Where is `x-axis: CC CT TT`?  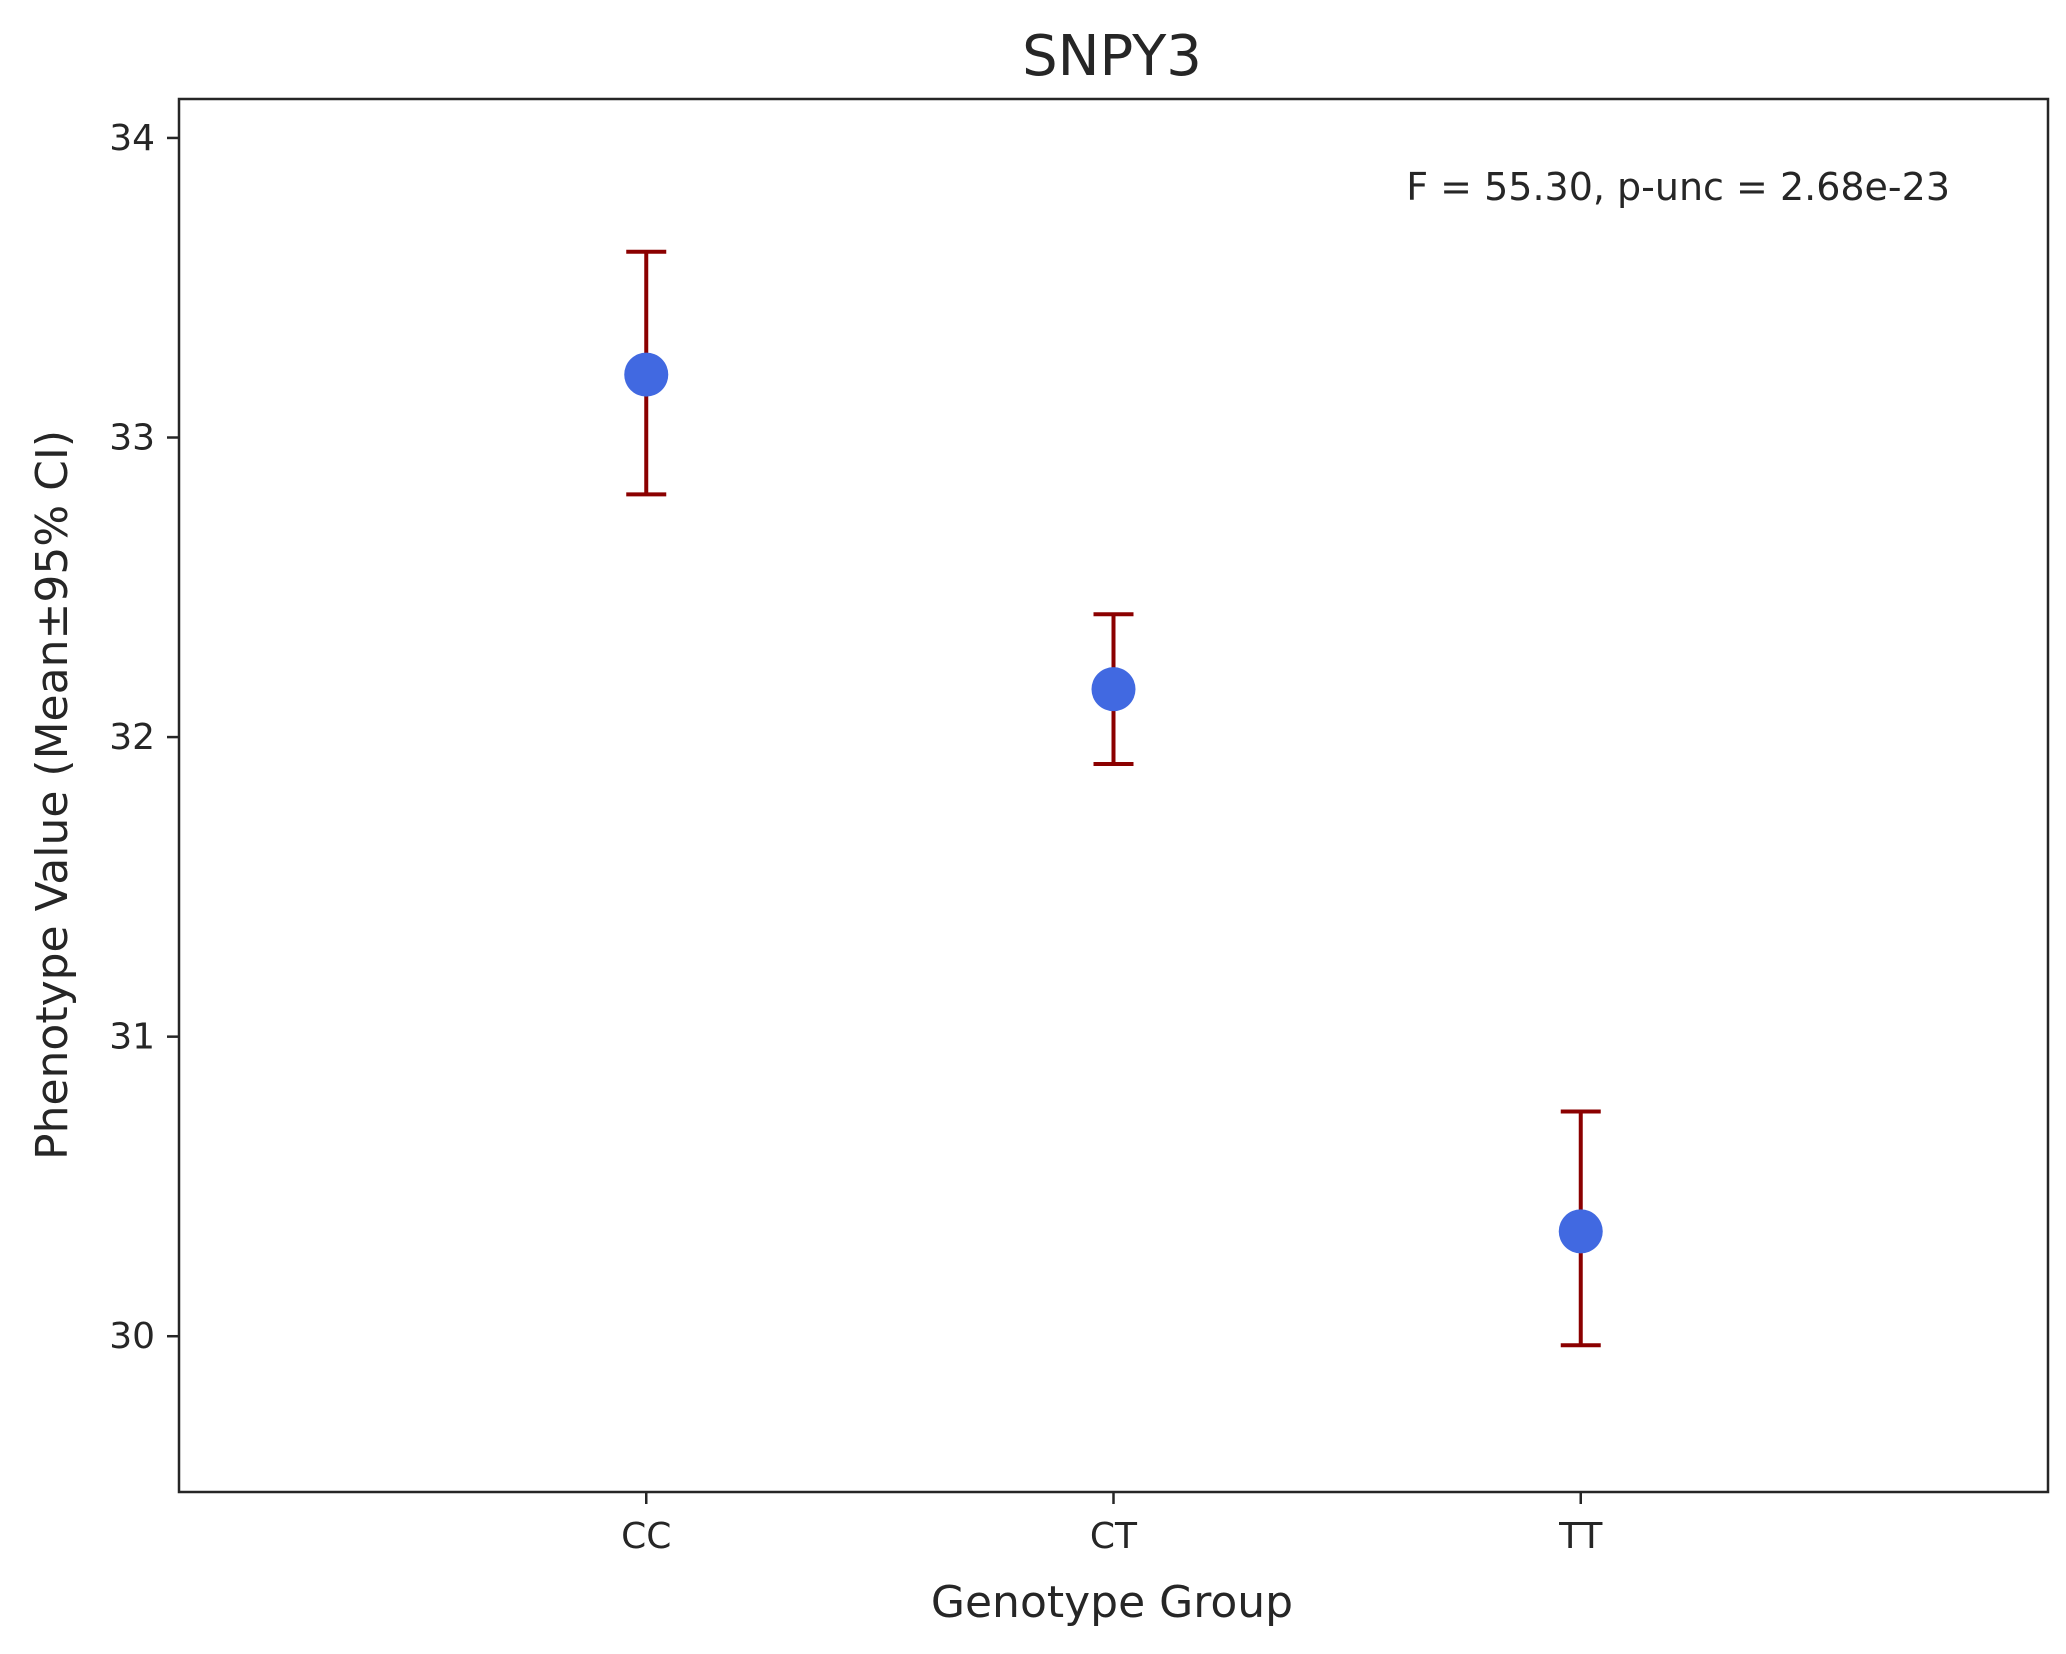
x-axis: CC CT TT is located at coordinates (1112, 1524).